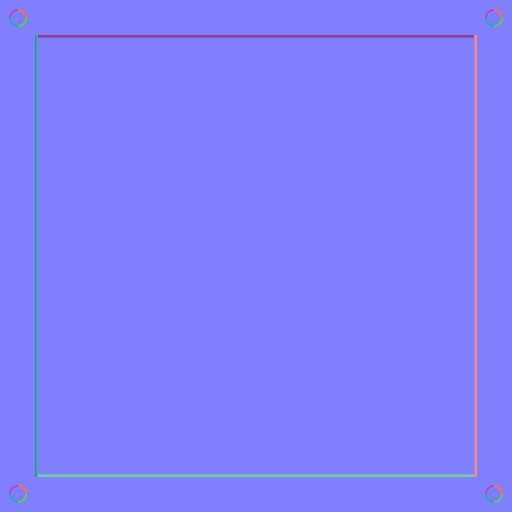 The width and height of the screenshot is (512, 512). What do you see at coordinates (475, 256) in the screenshot?
I see `panel-right-edge` at bounding box center [475, 256].